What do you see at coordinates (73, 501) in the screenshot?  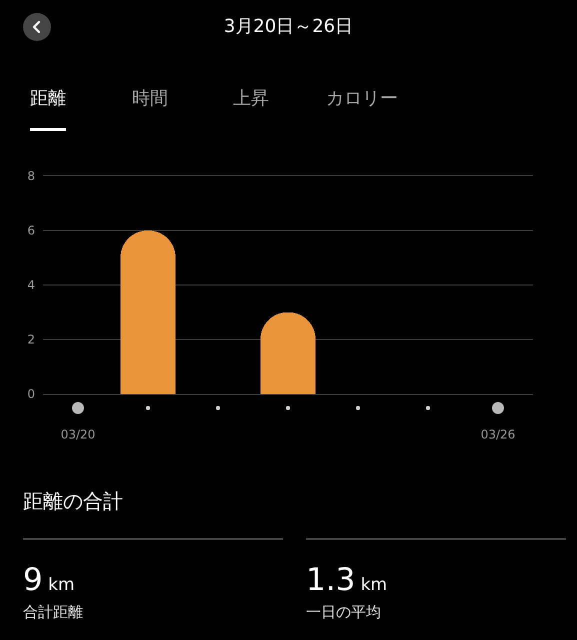 I see `text: 距離の合計` at bounding box center [73, 501].